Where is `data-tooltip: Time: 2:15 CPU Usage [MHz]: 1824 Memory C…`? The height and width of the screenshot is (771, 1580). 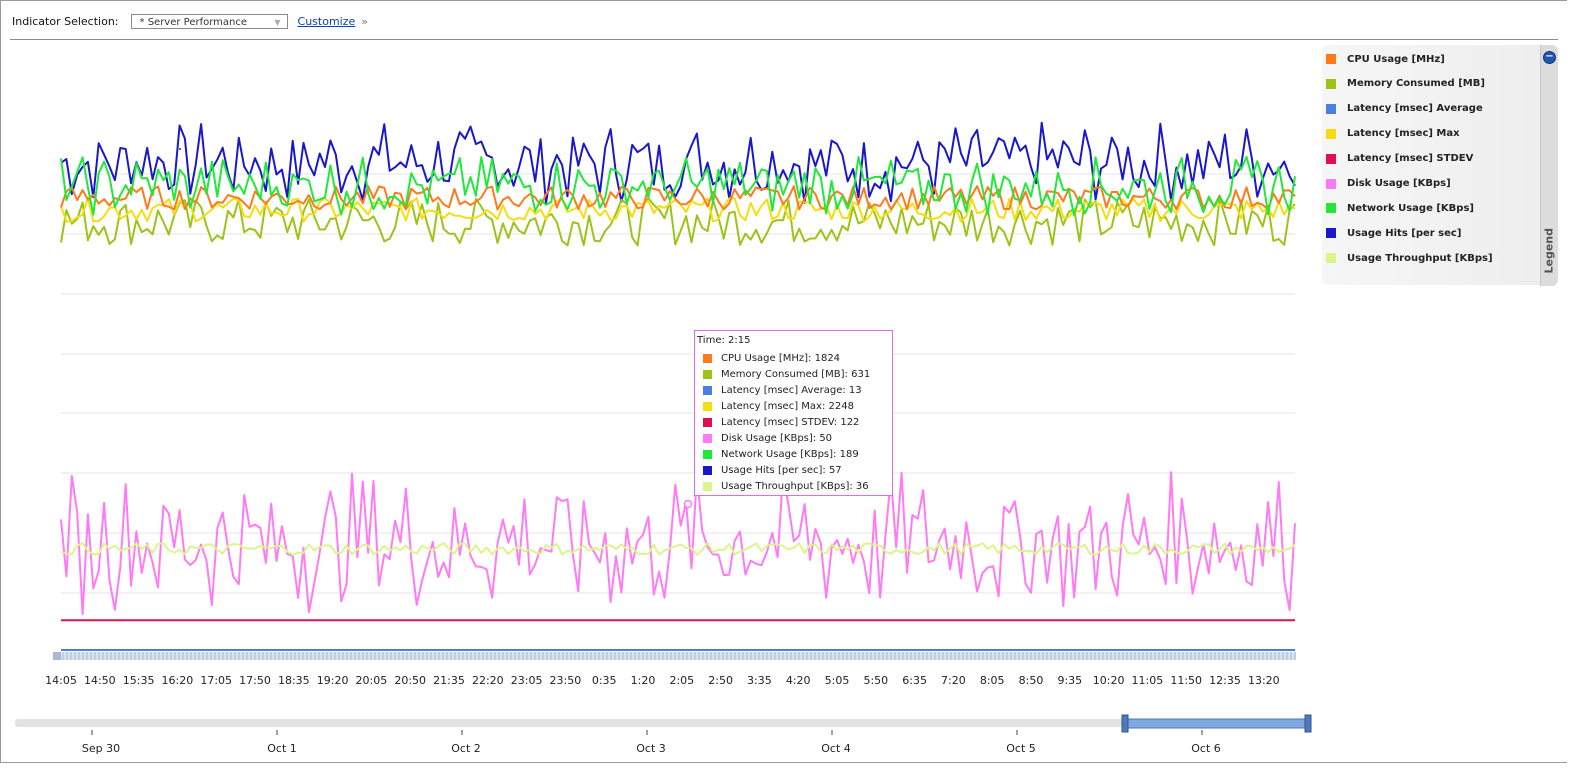 data-tooltip: Time: 2:15 CPU Usage [MHz]: 1824 Memory C… is located at coordinates (793, 413).